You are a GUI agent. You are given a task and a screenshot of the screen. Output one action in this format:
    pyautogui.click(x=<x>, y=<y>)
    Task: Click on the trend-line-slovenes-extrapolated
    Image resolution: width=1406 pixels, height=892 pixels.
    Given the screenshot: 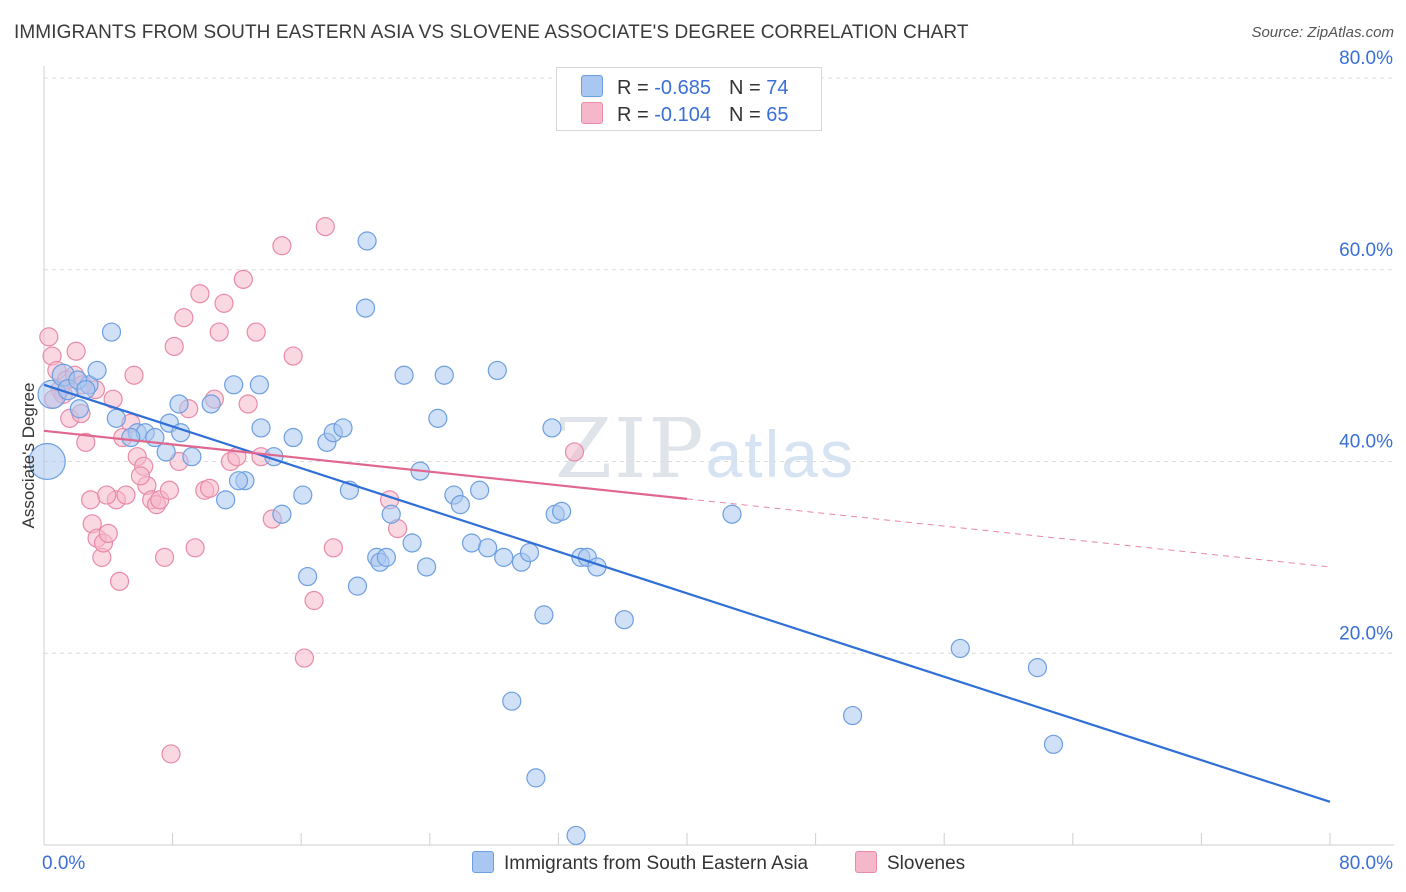 What is the action you would take?
    pyautogui.click(x=1008, y=533)
    